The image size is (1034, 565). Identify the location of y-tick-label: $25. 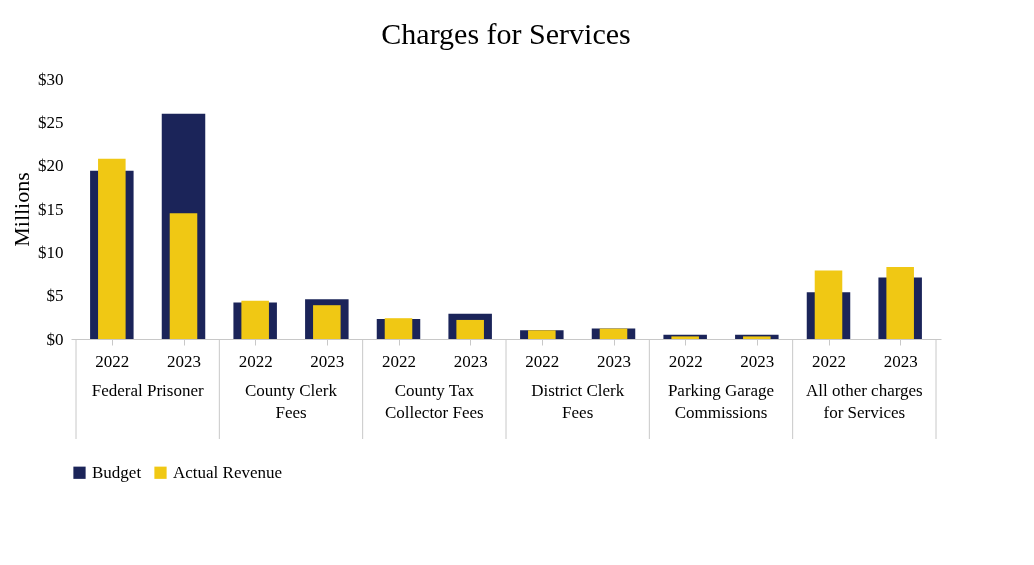
(51, 122).